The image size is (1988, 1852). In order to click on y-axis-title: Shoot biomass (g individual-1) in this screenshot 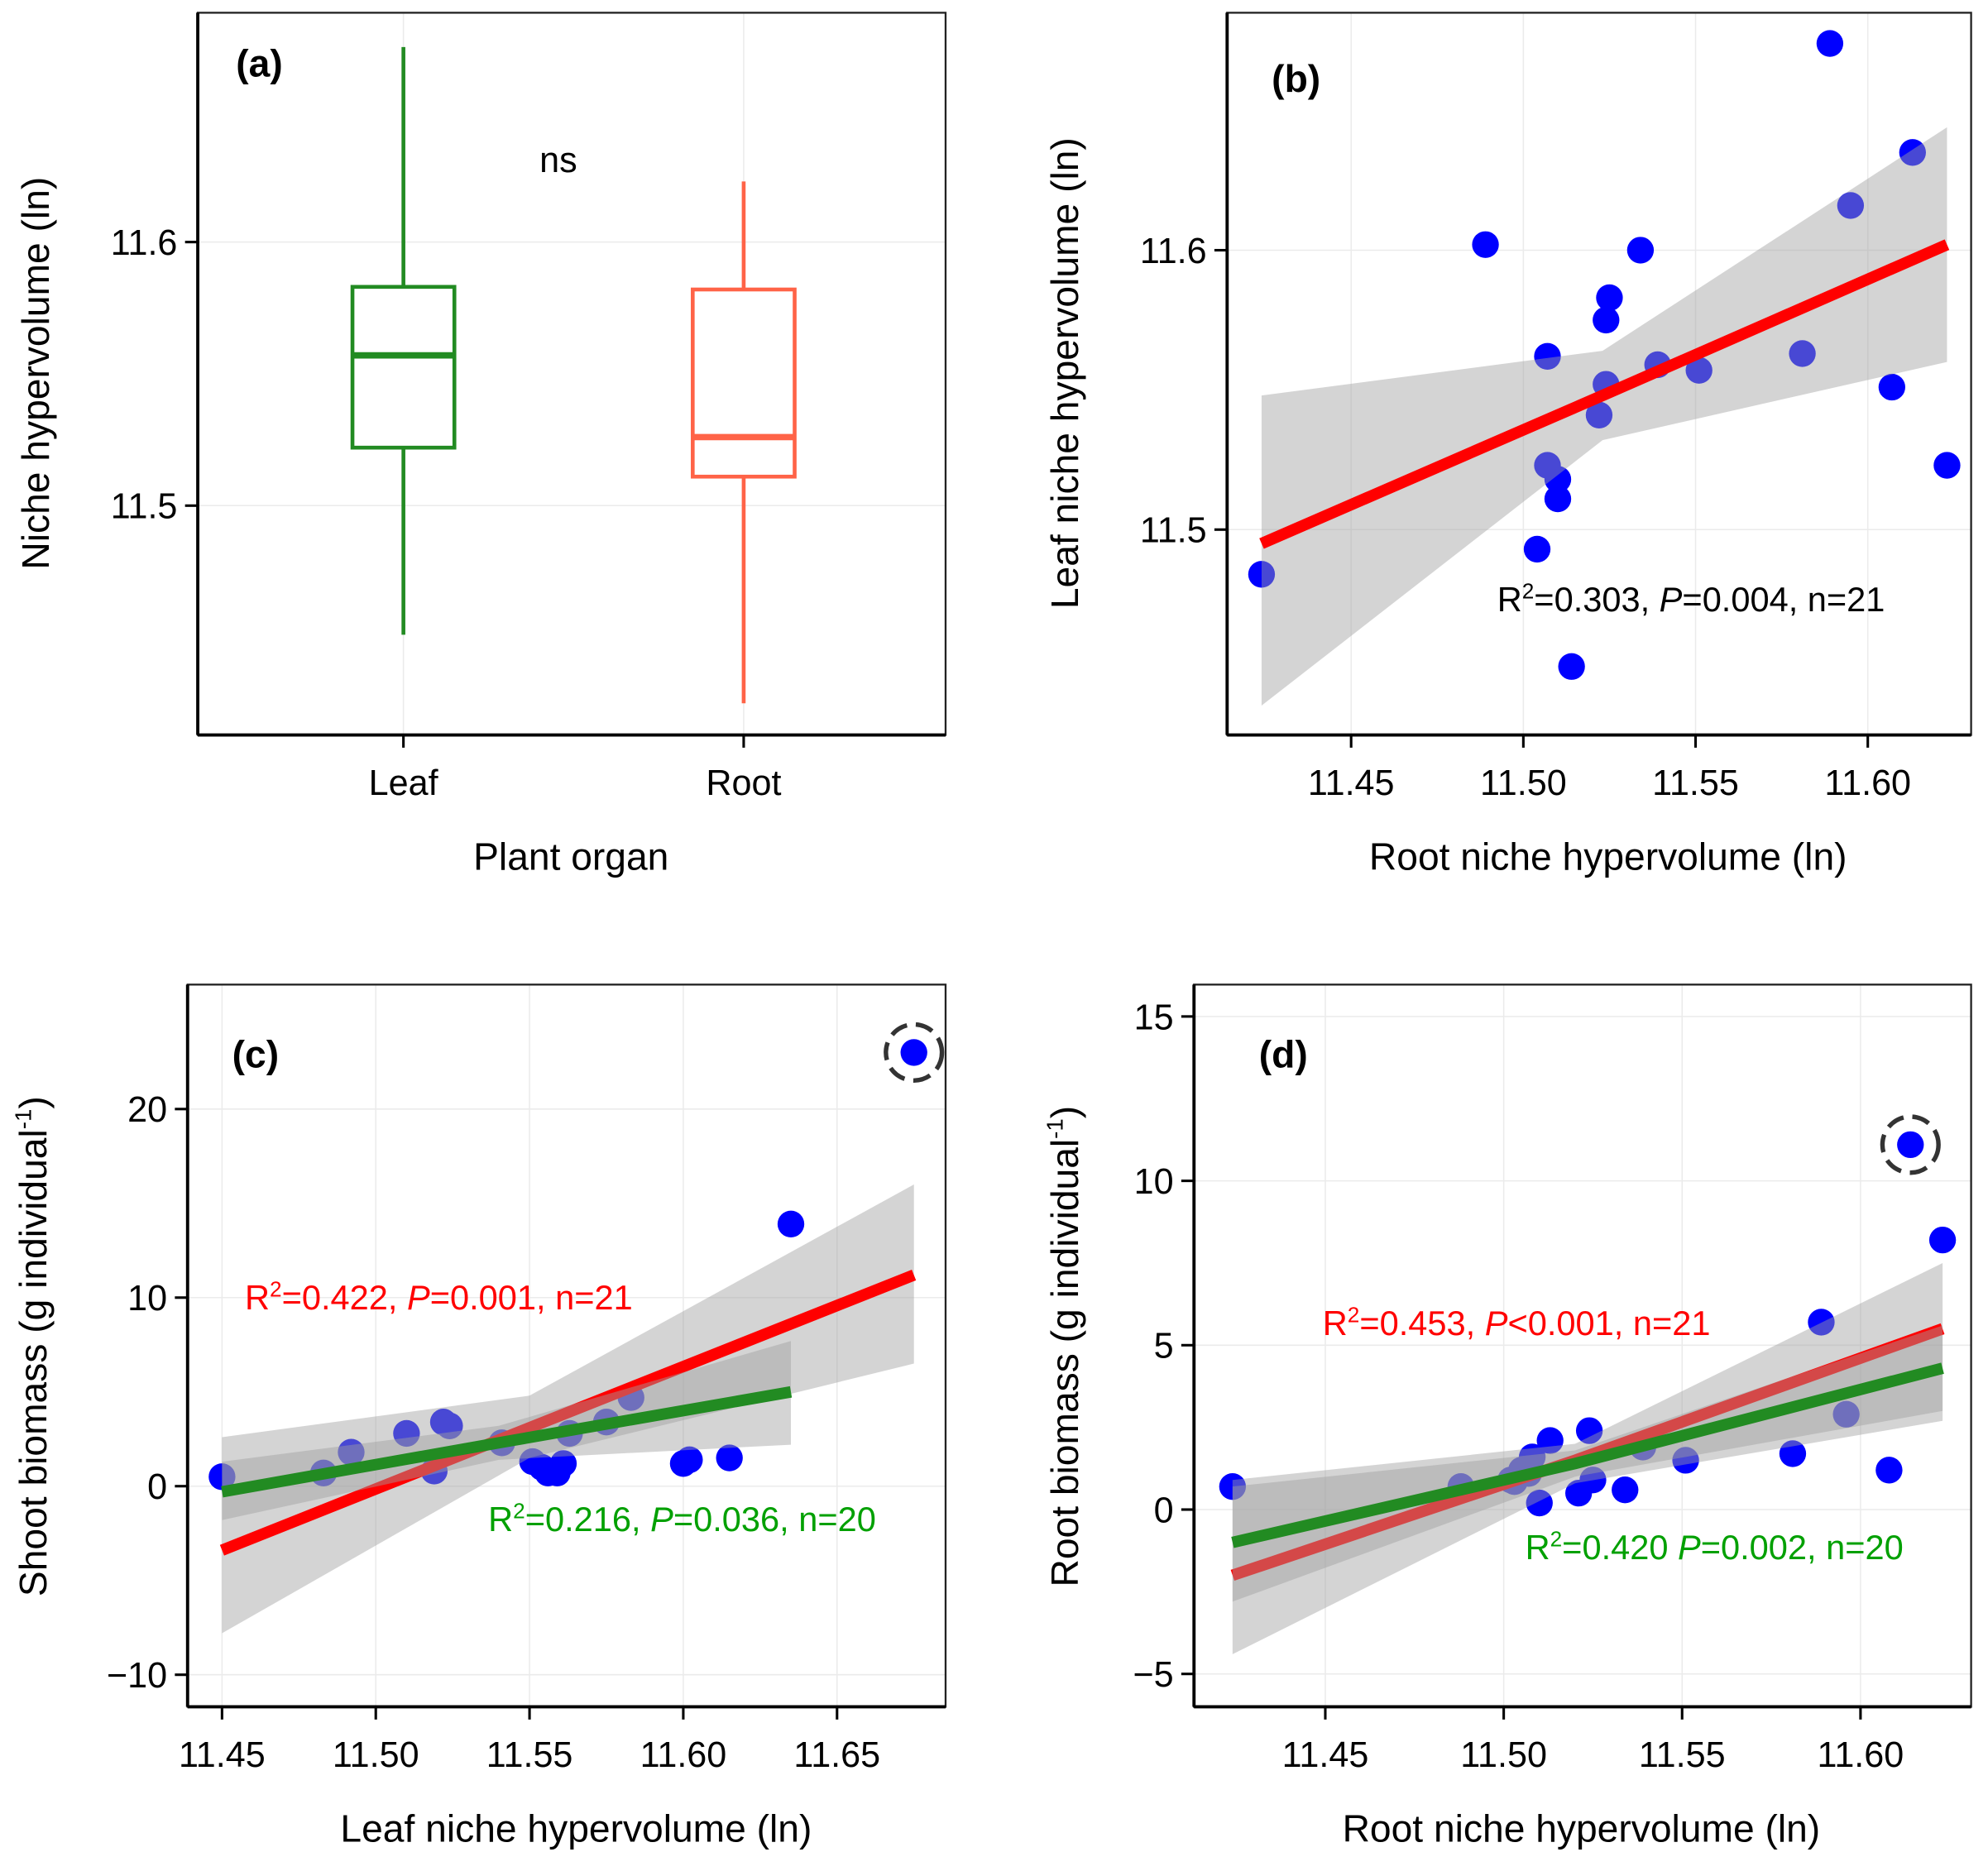, I will do `click(32, 1346)`.